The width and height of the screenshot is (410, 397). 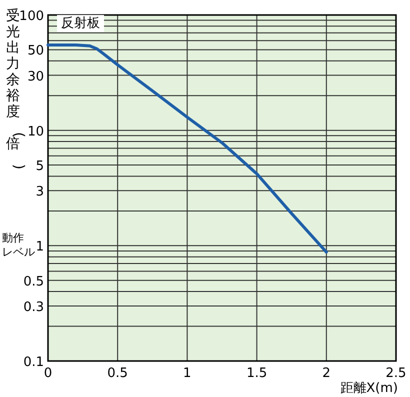 What do you see at coordinates (80, 23) in the screenshot?
I see `annotation: 反射板` at bounding box center [80, 23].